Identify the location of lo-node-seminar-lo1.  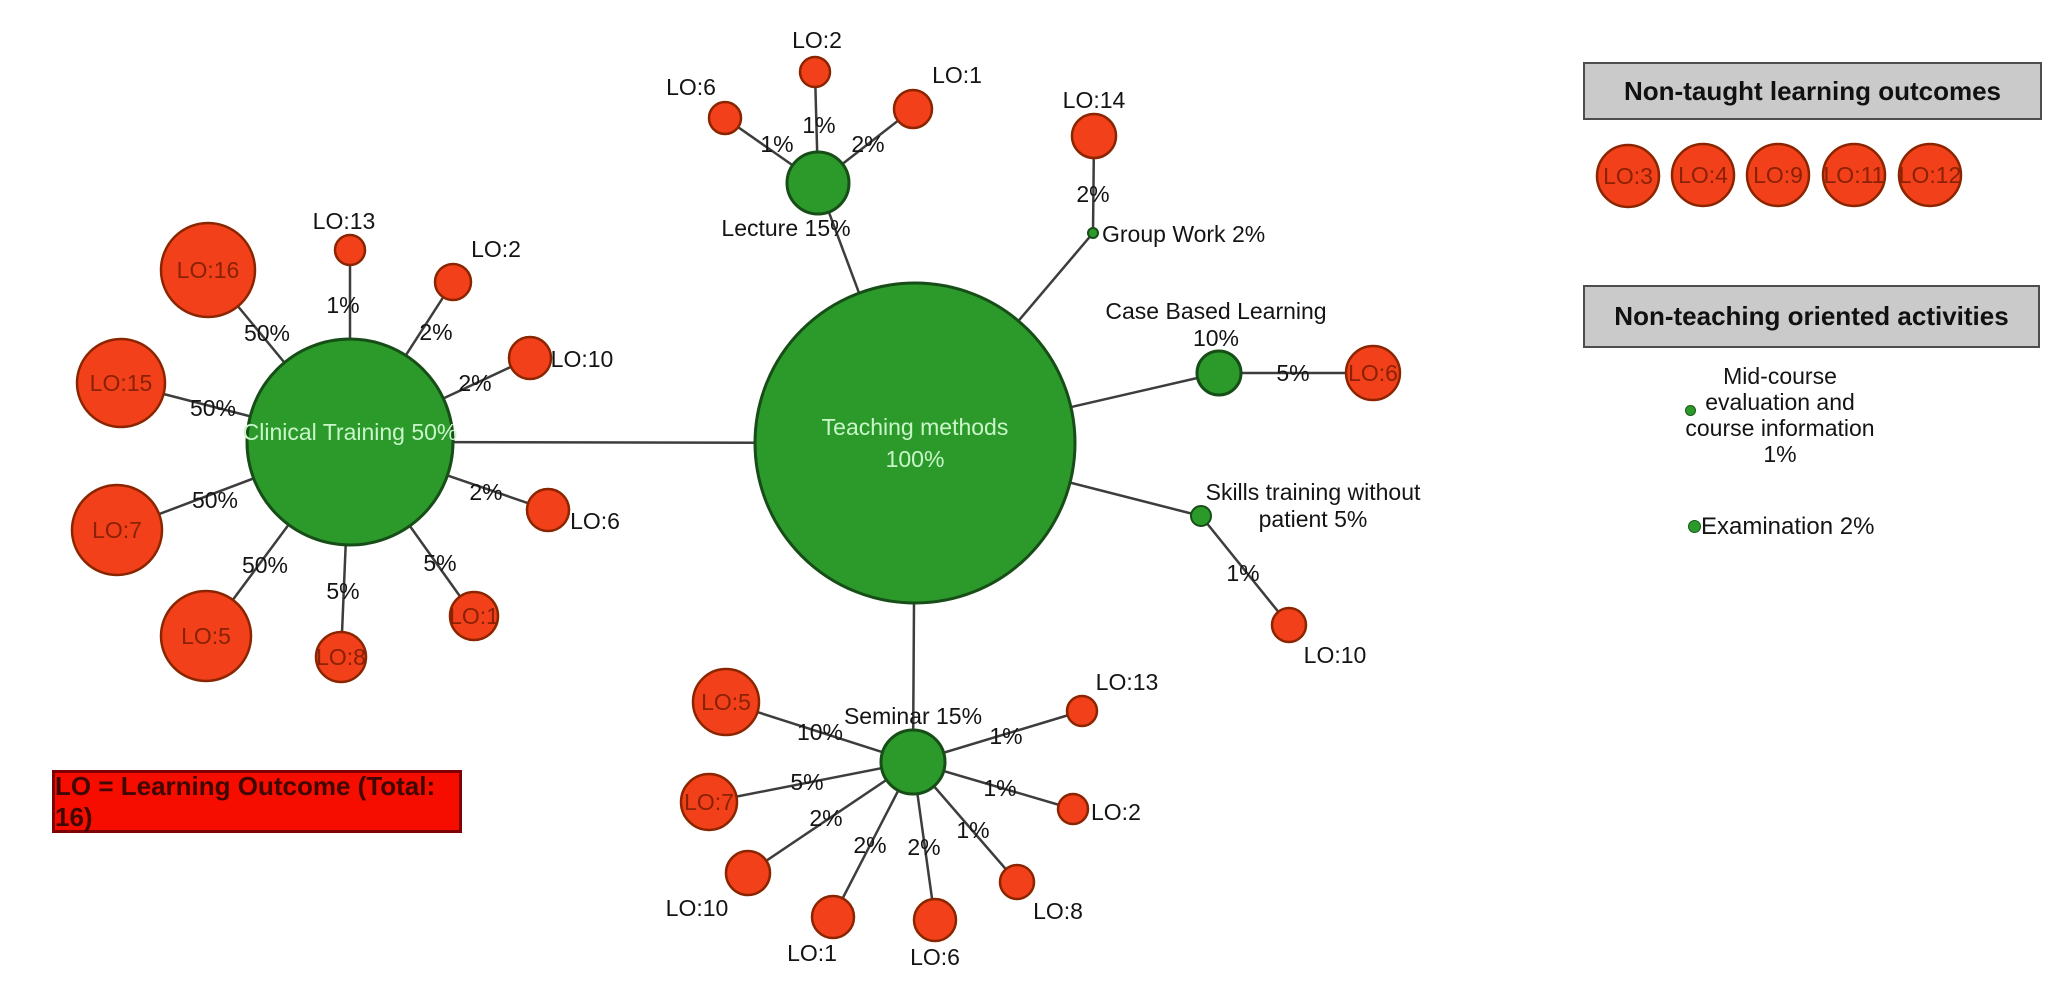
(833, 917).